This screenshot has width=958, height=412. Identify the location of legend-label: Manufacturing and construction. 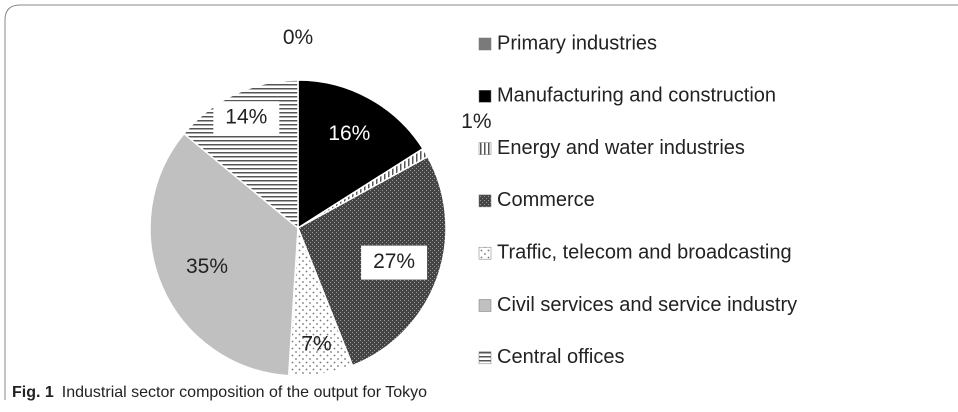
(636, 96).